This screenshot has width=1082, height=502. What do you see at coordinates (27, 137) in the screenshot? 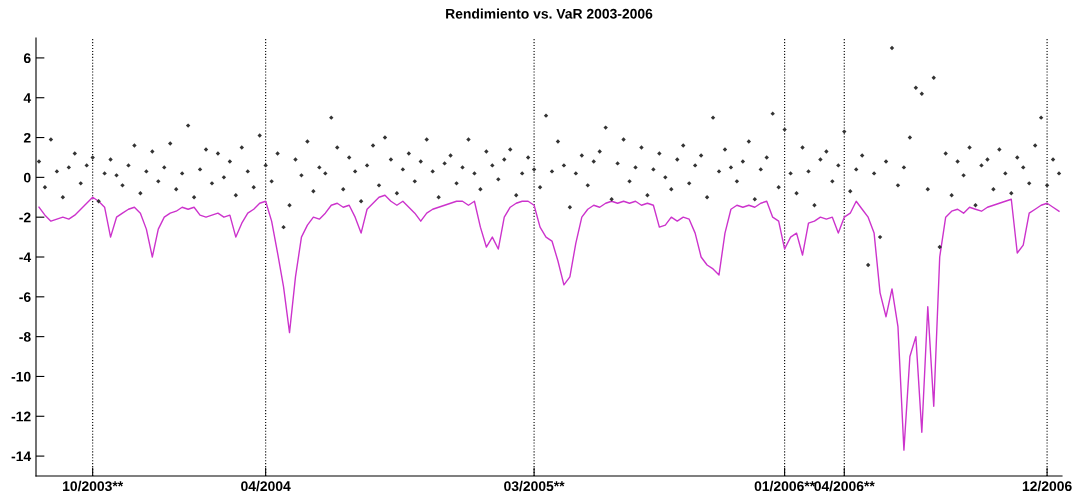
I see `y-tick-label: 2` at bounding box center [27, 137].